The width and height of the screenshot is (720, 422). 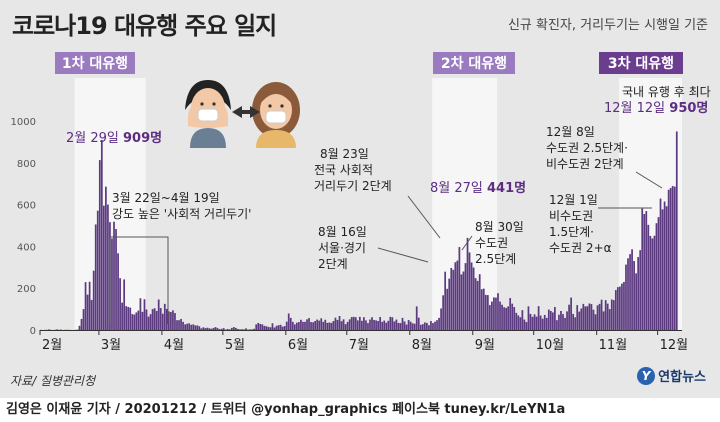 I want to click on aug23-leader, so click(x=424, y=217).